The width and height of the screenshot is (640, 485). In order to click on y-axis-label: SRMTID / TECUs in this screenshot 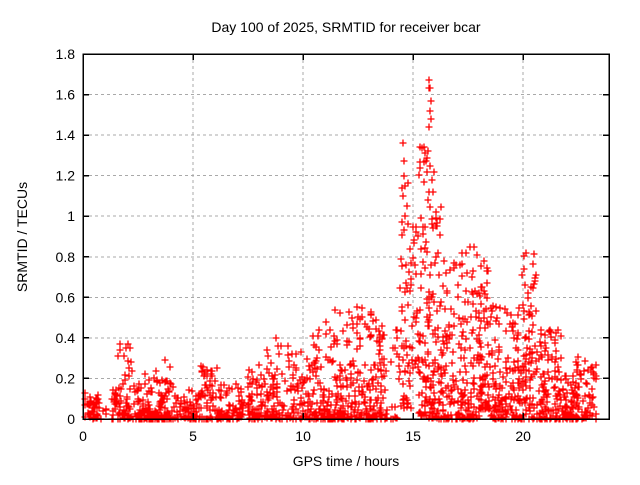, I will do `click(22, 237)`.